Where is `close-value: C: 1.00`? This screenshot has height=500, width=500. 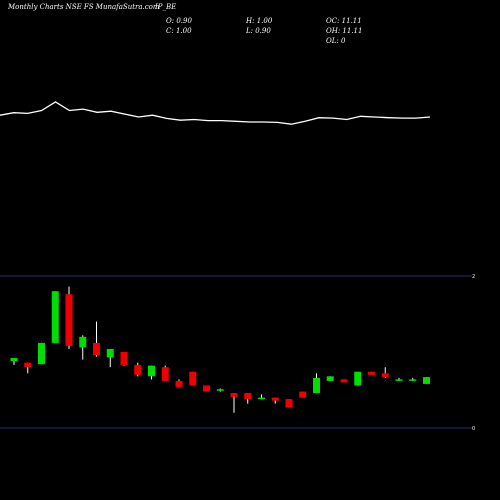
close-value: C: 1.00 is located at coordinates (179, 31).